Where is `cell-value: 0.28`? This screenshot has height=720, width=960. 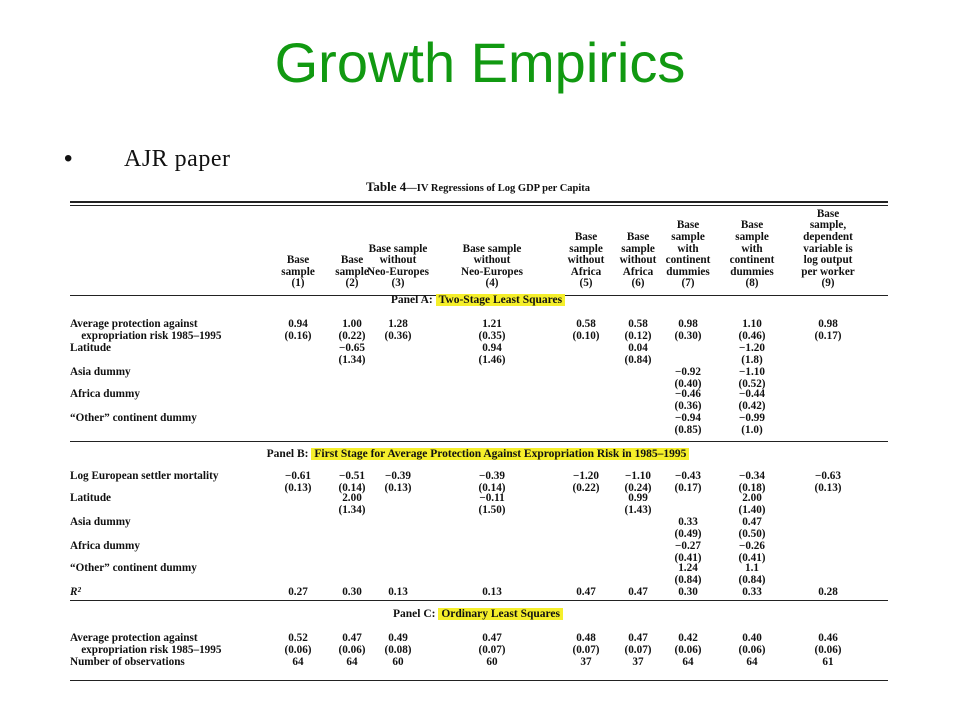 cell-value: 0.28 is located at coordinates (828, 592).